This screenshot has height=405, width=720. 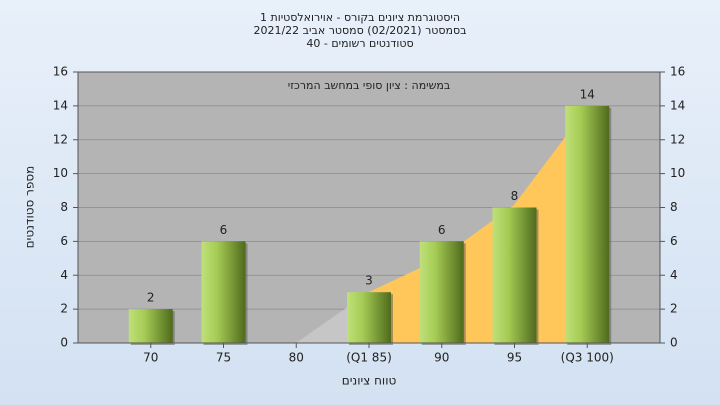 What do you see at coordinates (514, 358) in the screenshot?
I see `x-tick-label: 95` at bounding box center [514, 358].